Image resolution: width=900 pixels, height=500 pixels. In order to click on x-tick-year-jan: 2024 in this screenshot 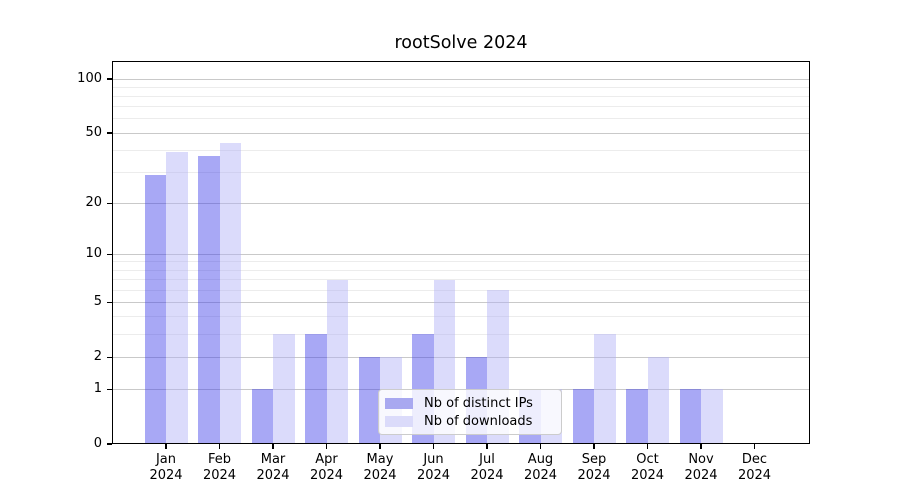, I will do `click(166, 475)`.